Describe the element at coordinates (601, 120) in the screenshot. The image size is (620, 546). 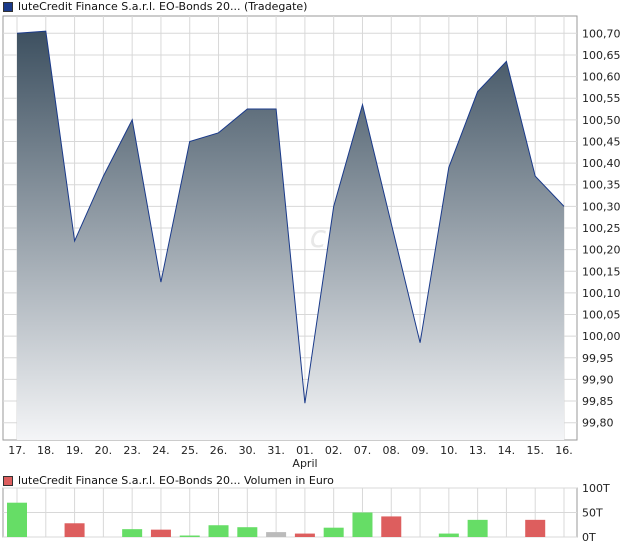
I see `price-y-tick-label: 100,50` at that location.